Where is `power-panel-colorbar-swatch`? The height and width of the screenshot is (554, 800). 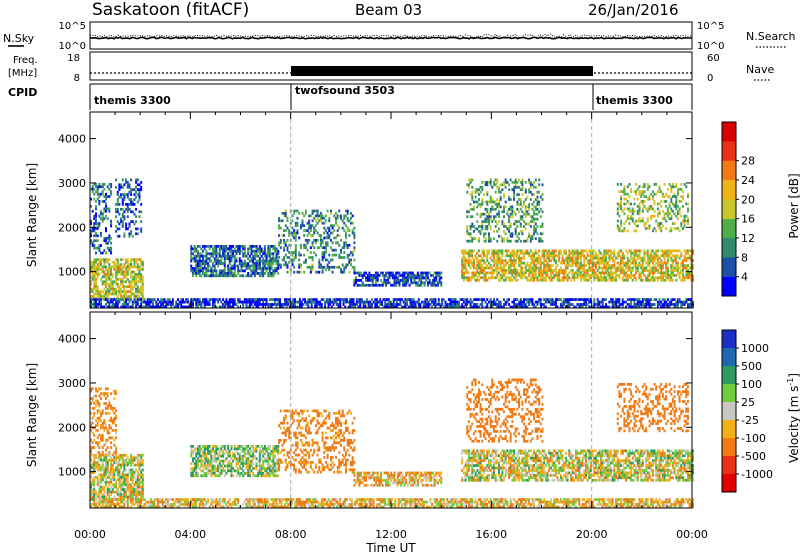
power-panel-colorbar-swatch is located at coordinates (729, 151).